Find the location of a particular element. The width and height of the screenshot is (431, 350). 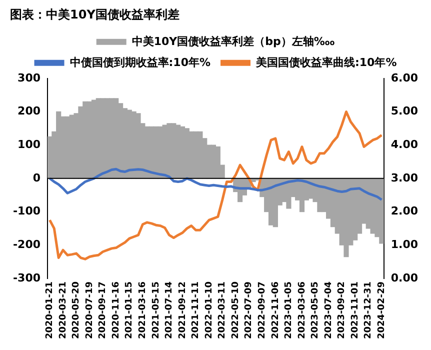

y-tick-label: 300 is located at coordinates (29, 77).